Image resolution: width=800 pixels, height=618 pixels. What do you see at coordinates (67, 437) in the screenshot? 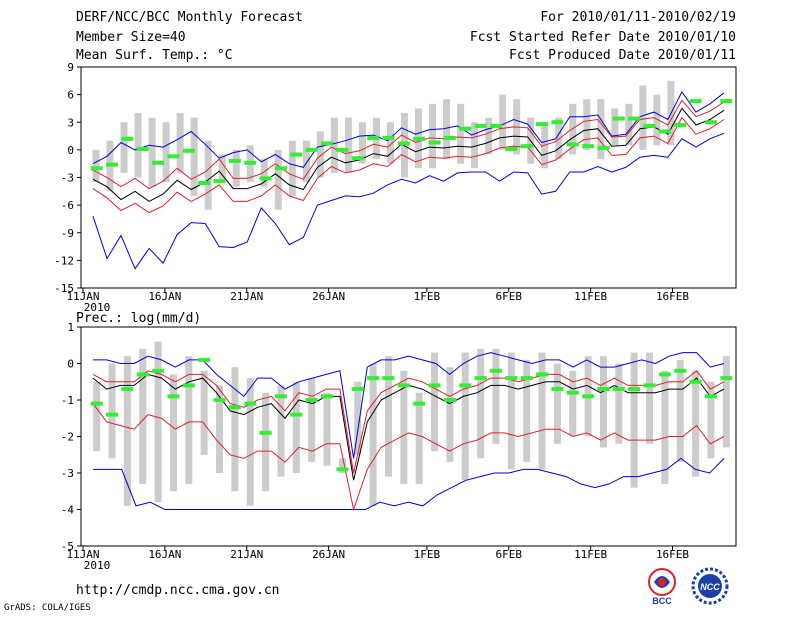
I see `y-tick-label: -2` at bounding box center [67, 437].